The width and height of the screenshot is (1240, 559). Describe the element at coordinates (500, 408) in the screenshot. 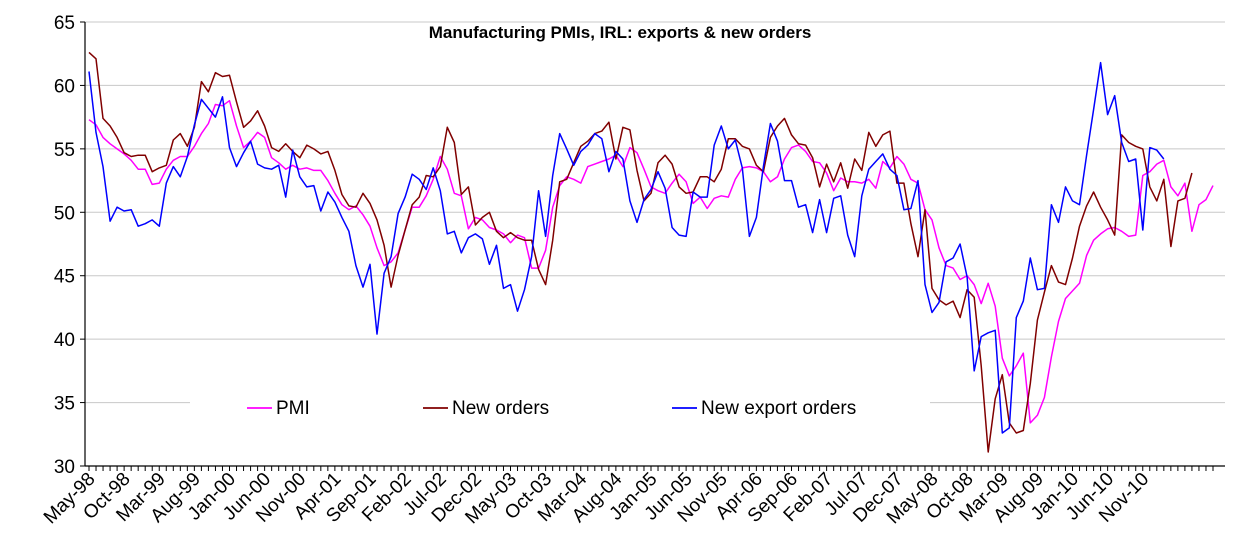

I see `legend-label-new-orders: New orders` at that location.